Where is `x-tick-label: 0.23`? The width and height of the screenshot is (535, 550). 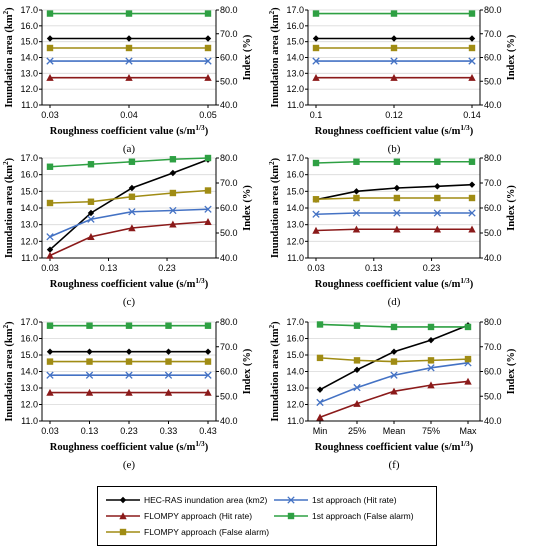 x-tick-label: 0.23 is located at coordinates (167, 268).